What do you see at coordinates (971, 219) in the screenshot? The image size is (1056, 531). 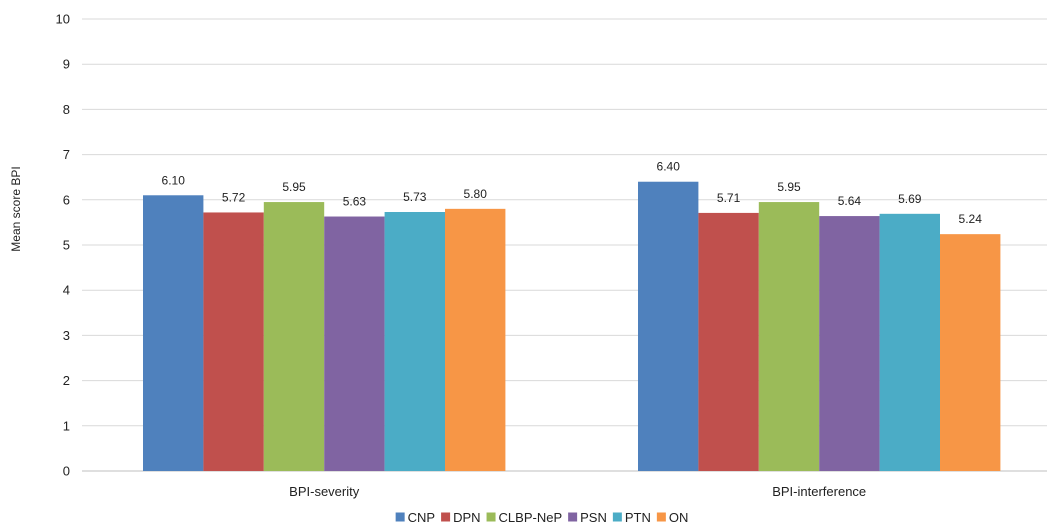 I see `data-label: 5.24` at bounding box center [971, 219].